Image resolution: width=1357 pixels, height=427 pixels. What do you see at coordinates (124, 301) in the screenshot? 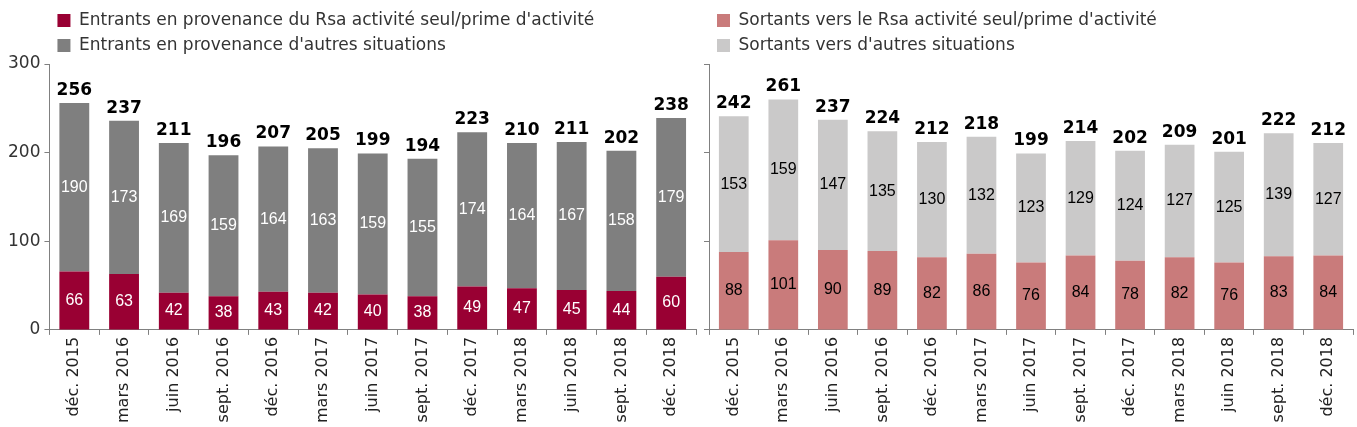
I see `data-label: 63` at bounding box center [124, 301].